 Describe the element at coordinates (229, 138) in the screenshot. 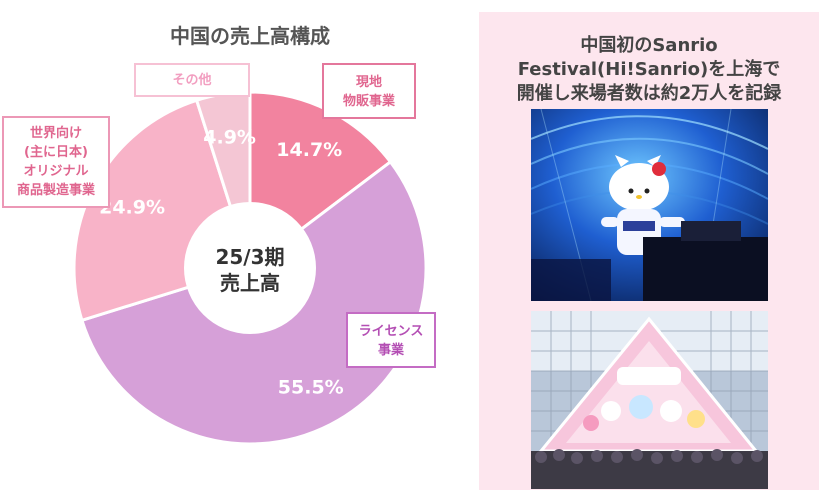

I see `slice-value-label: 4.9%` at that location.